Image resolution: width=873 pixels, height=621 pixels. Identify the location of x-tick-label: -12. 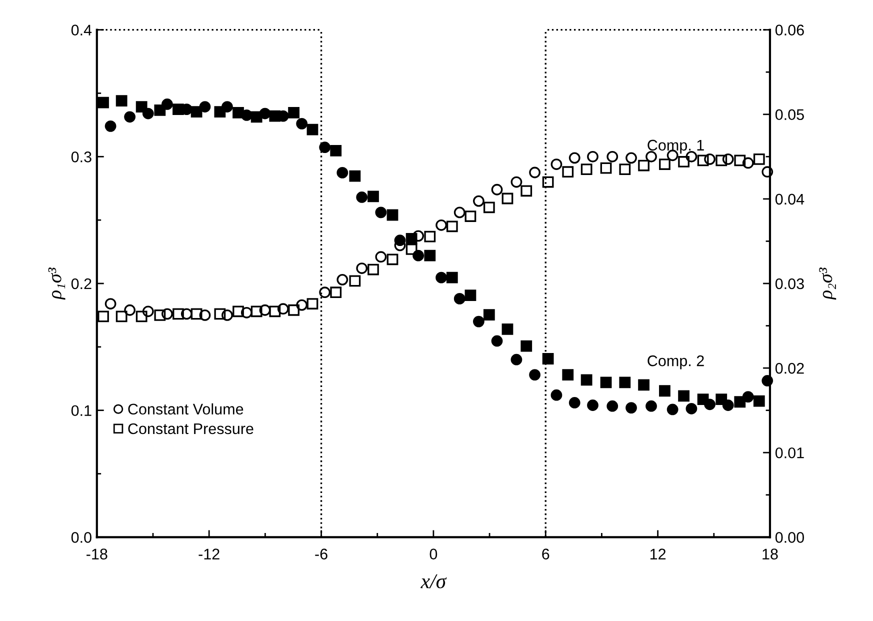
(209, 554).